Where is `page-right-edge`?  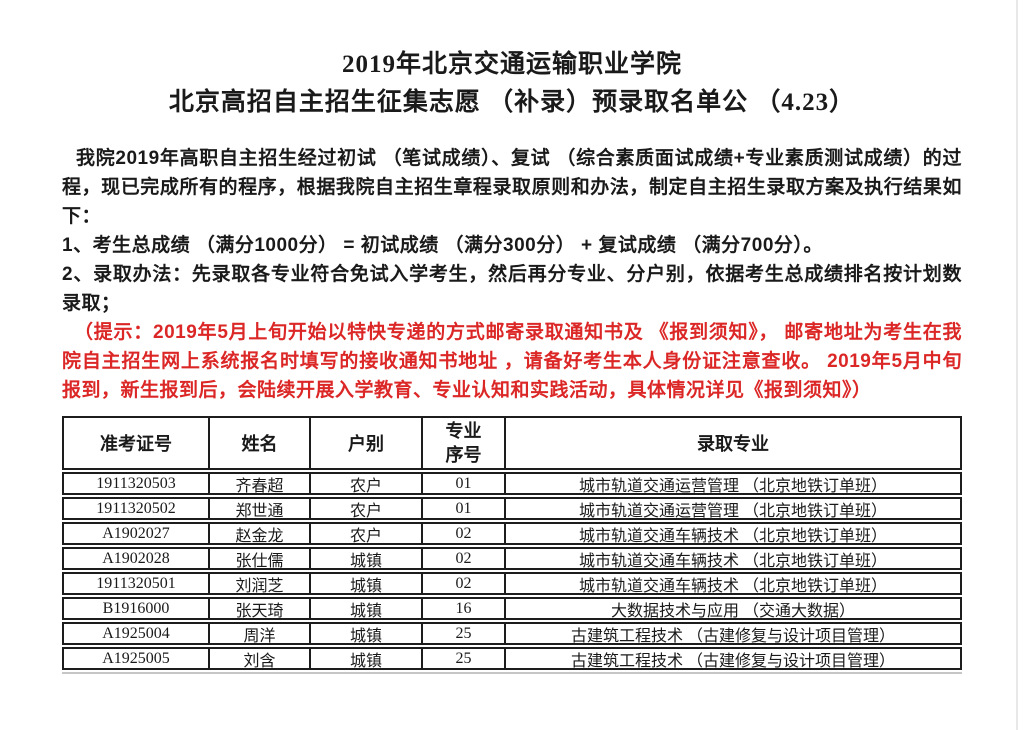 page-right-edge is located at coordinates (1017, 365).